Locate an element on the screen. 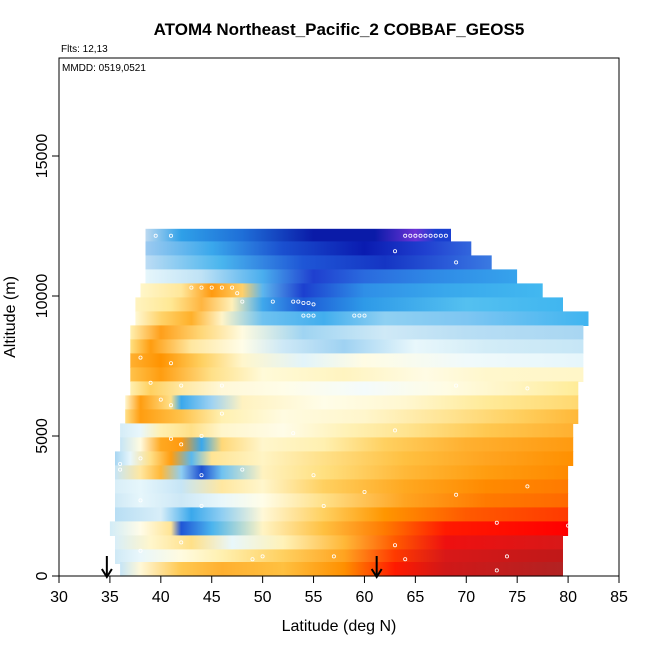 This screenshot has height=650, width=650. latitude-arrow is located at coordinates (376, 567).